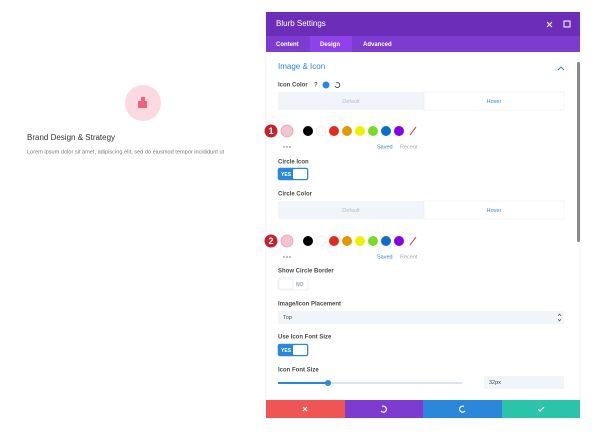  What do you see at coordinates (541, 409) in the screenshot?
I see `save-button` at bounding box center [541, 409].